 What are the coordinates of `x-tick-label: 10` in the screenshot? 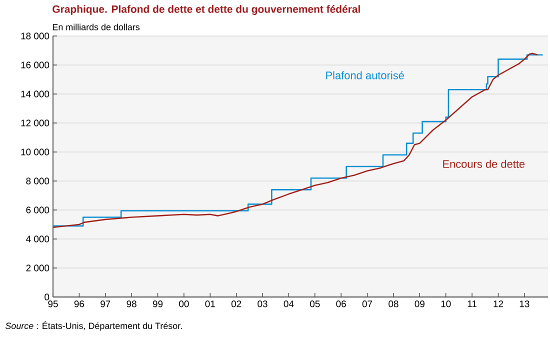 It's located at (446, 304).